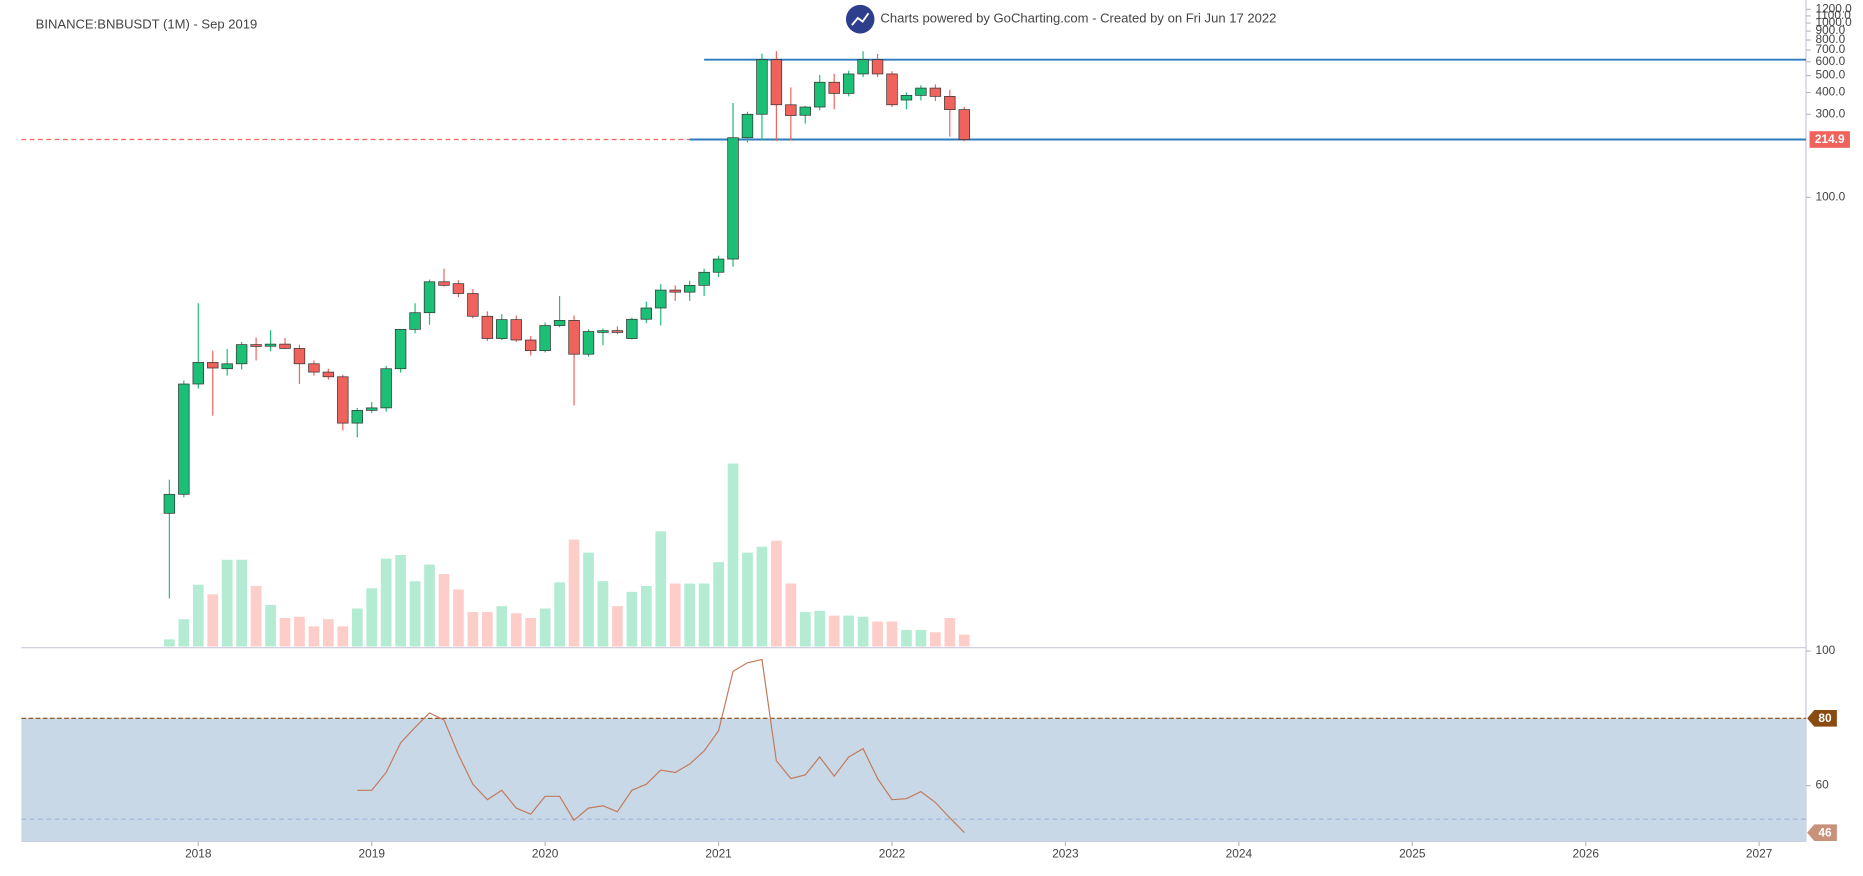 Image resolution: width=1863 pixels, height=876 pixels. I want to click on y-tick-label: 700.0, so click(1830, 49).